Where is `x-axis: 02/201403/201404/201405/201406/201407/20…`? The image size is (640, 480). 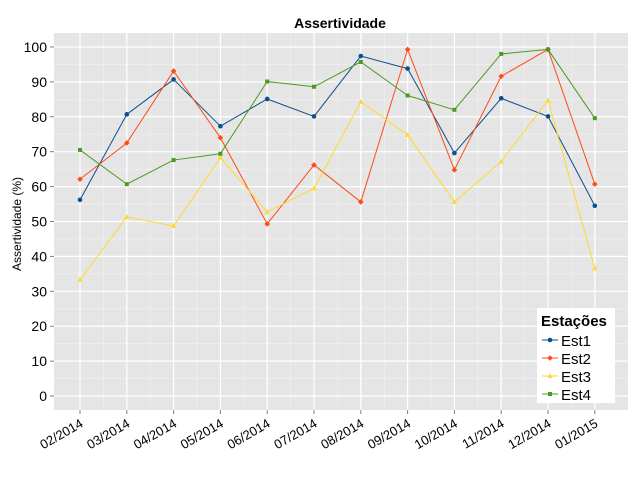
x-axis: 02/201403/201404/201405/201406/201407/20… is located at coordinates (318, 431).